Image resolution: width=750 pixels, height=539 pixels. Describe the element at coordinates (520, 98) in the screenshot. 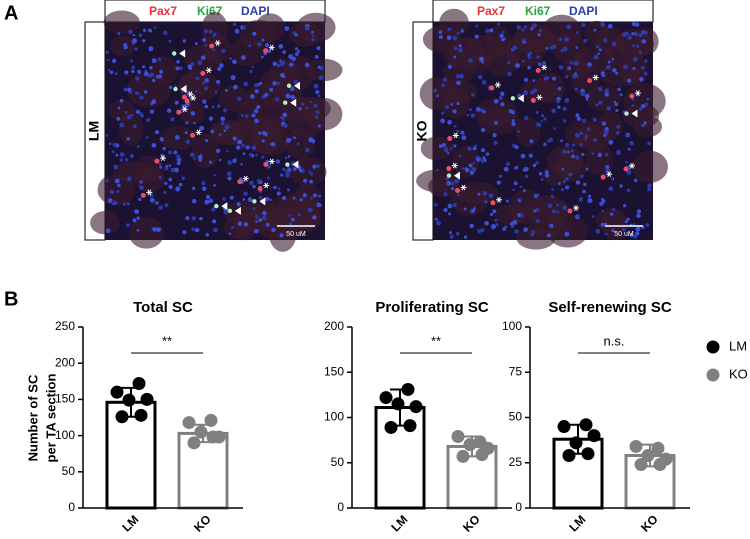

I see `arrowhead` at that location.